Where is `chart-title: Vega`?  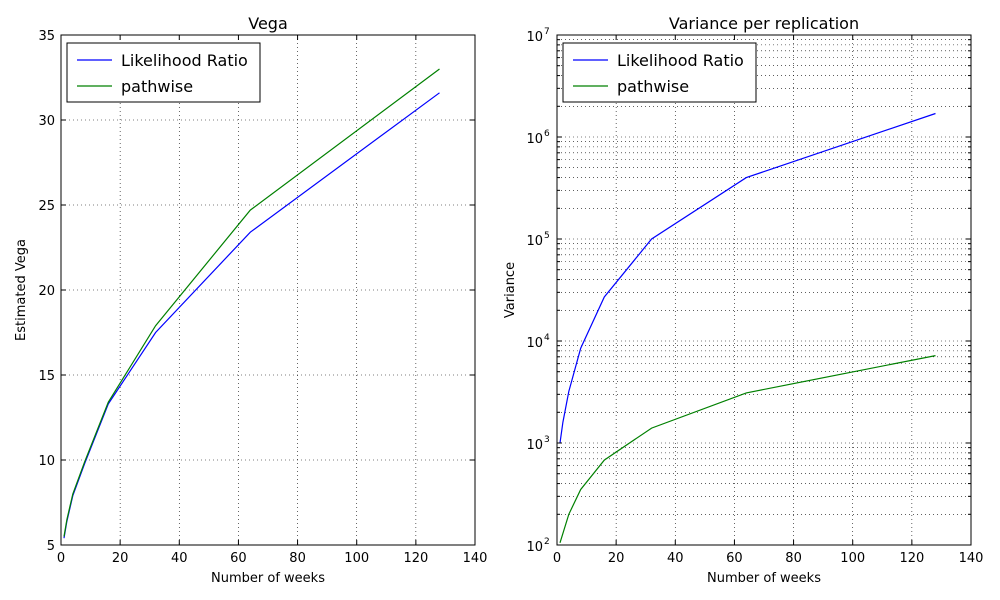 chart-title: Vega is located at coordinates (268, 23).